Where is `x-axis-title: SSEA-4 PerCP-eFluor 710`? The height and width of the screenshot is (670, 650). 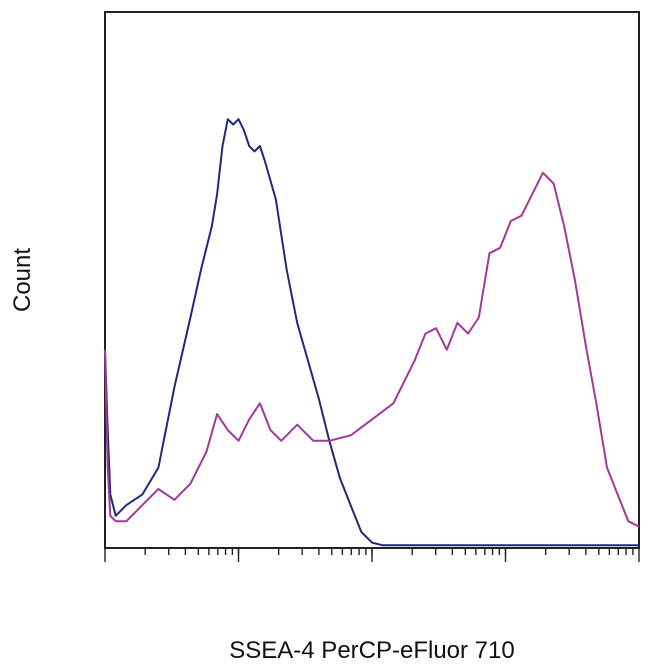
x-axis-title: SSEA-4 PerCP-eFluor 710 is located at coordinates (371, 650).